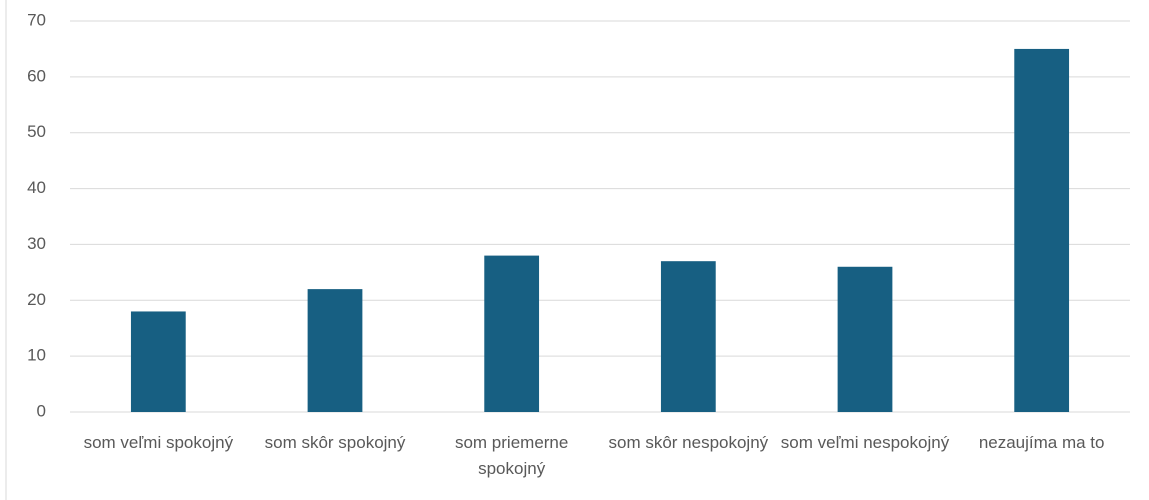  What do you see at coordinates (36, 19) in the screenshot?
I see `y-tick-label: 70` at bounding box center [36, 19].